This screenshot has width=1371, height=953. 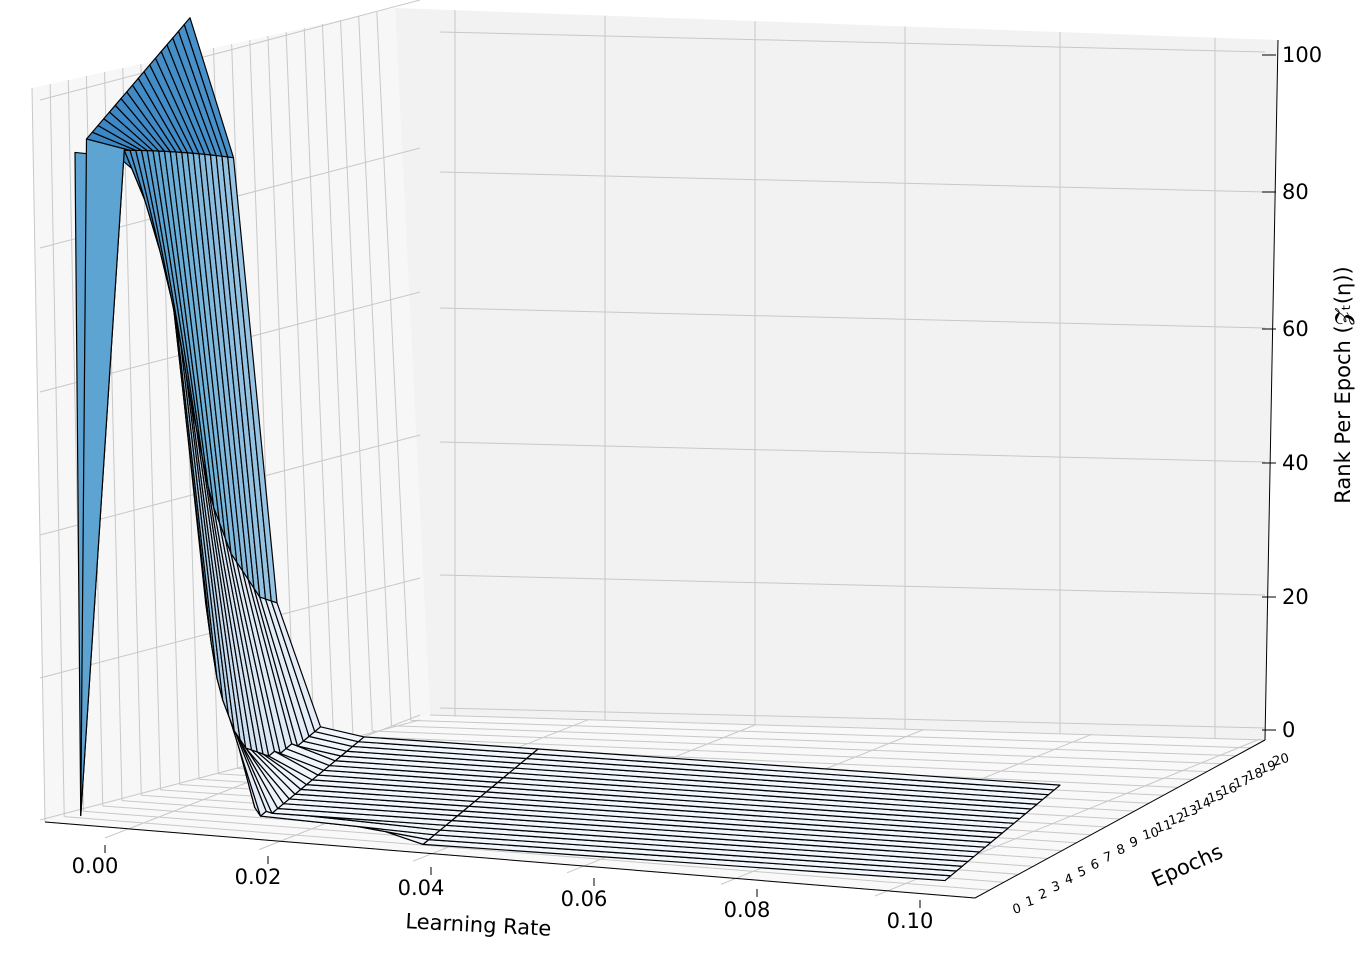 I want to click on y-tick-label: 4, so click(x=1069, y=880).